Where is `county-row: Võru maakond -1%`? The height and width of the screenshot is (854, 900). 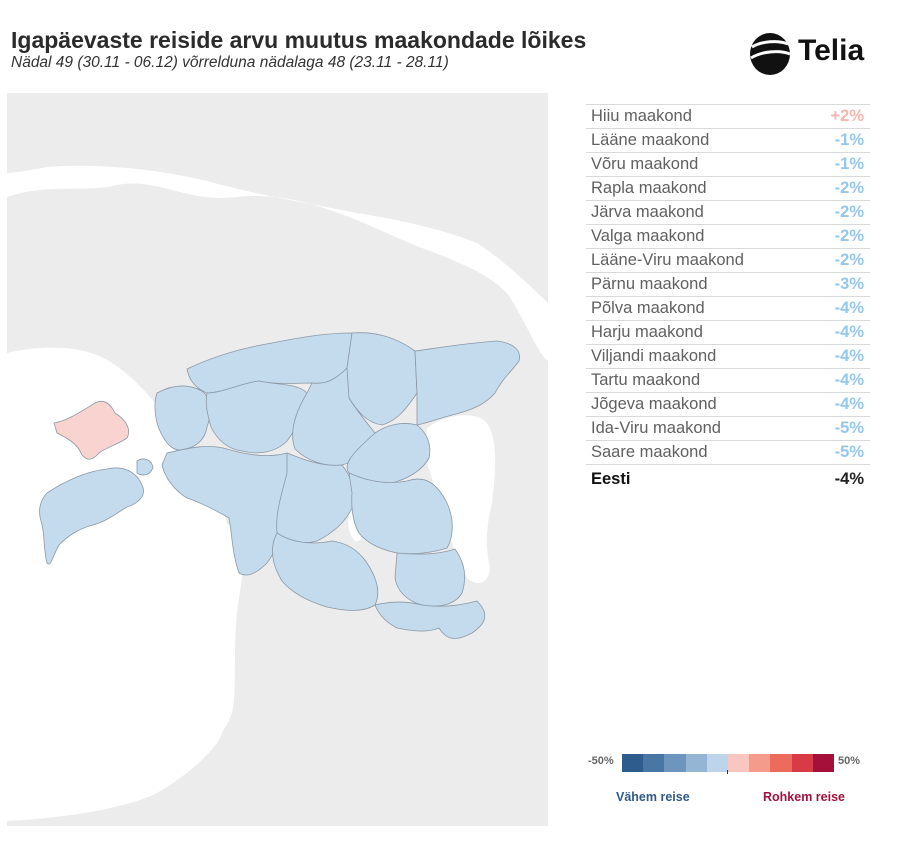 county-row: Võru maakond -1% is located at coordinates (728, 164).